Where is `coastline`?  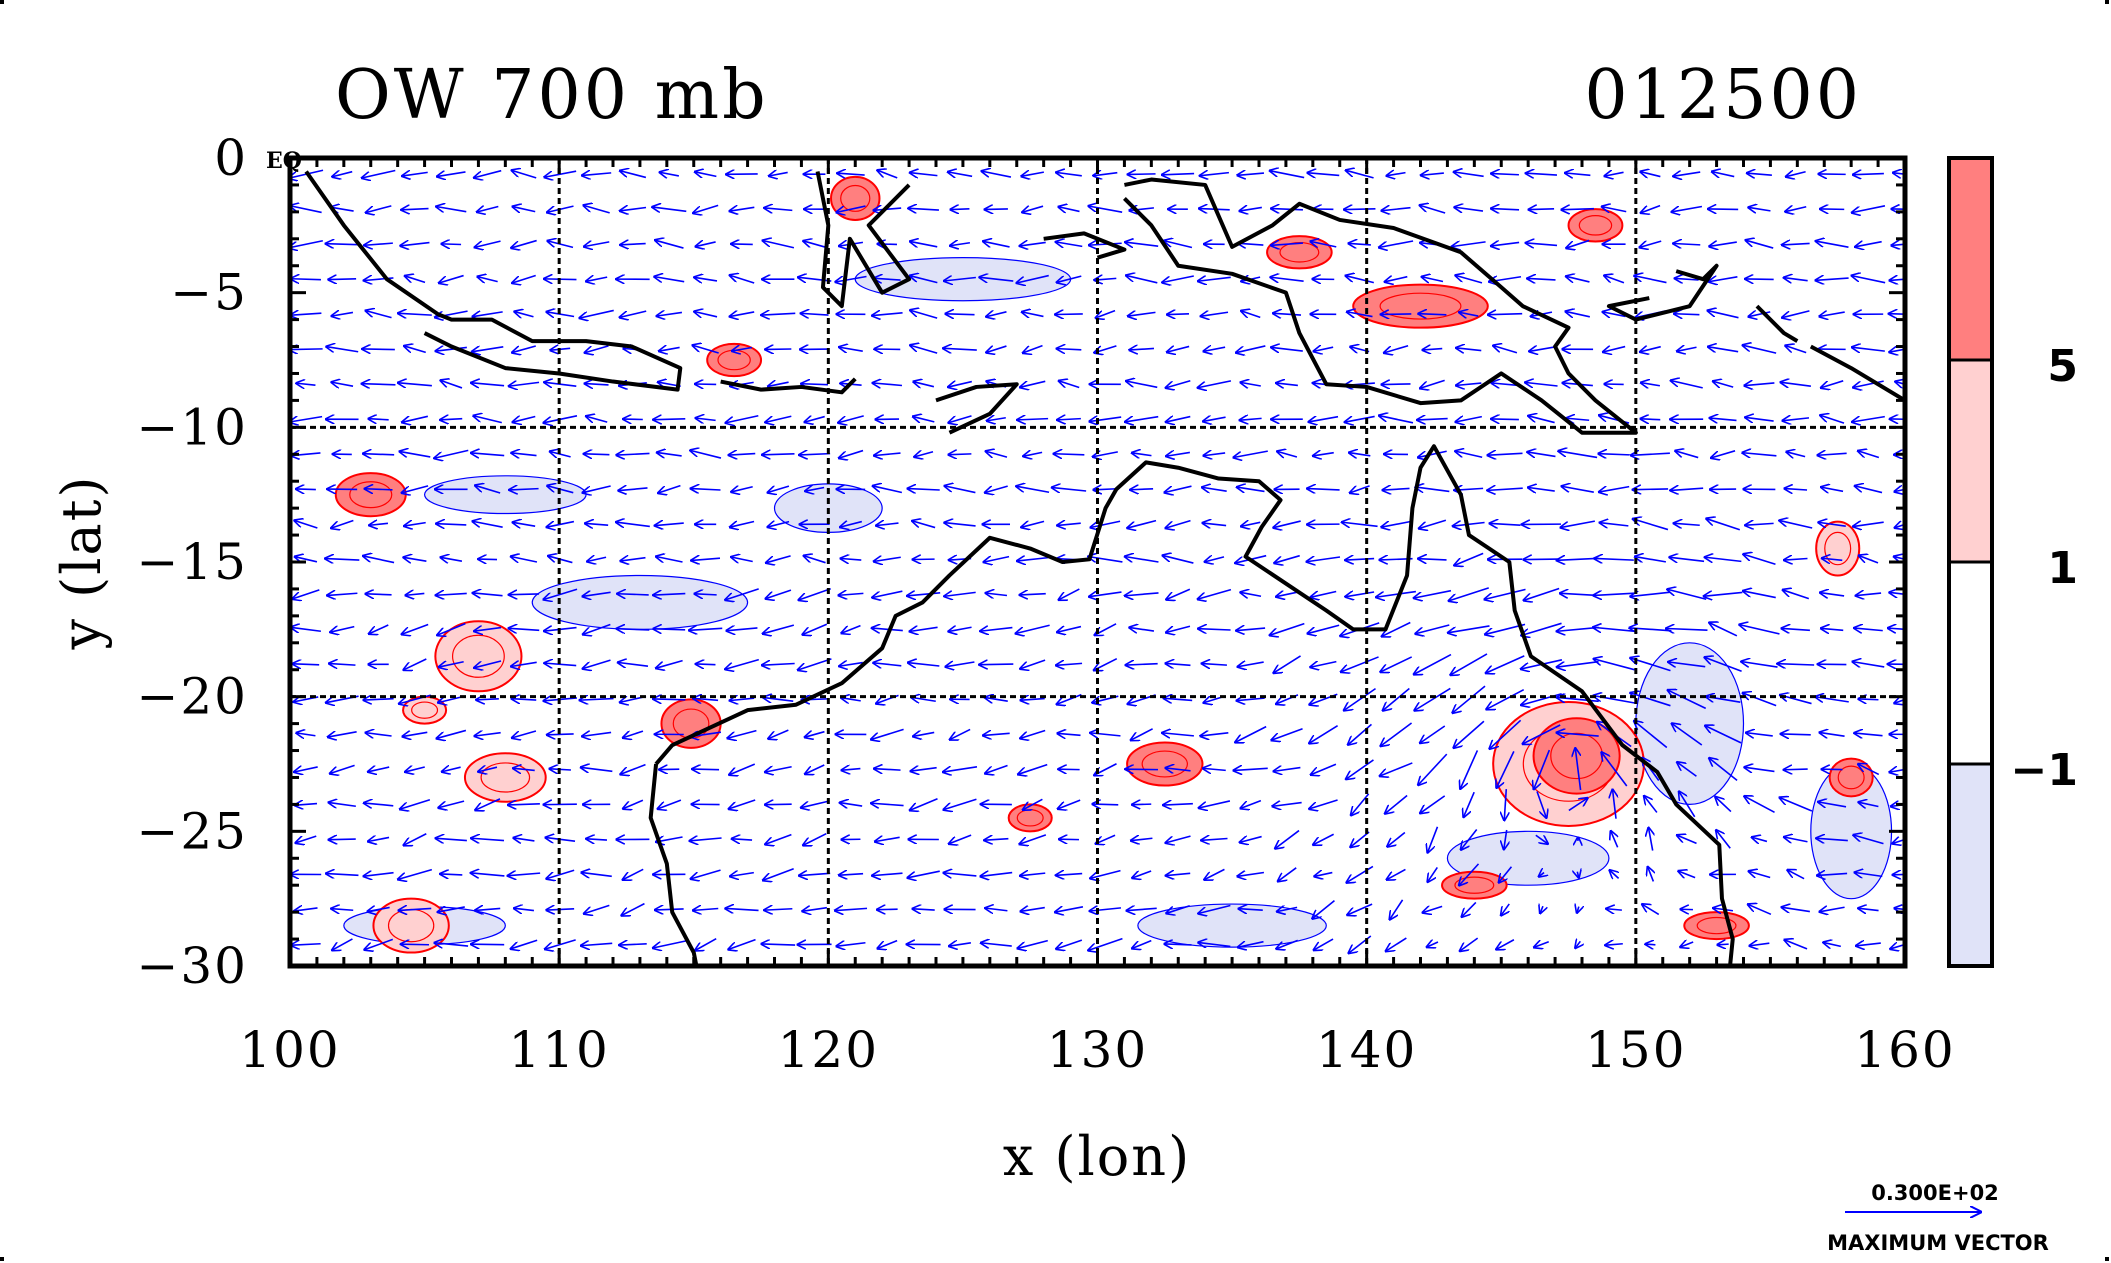
coastline is located at coordinates (863, 240).